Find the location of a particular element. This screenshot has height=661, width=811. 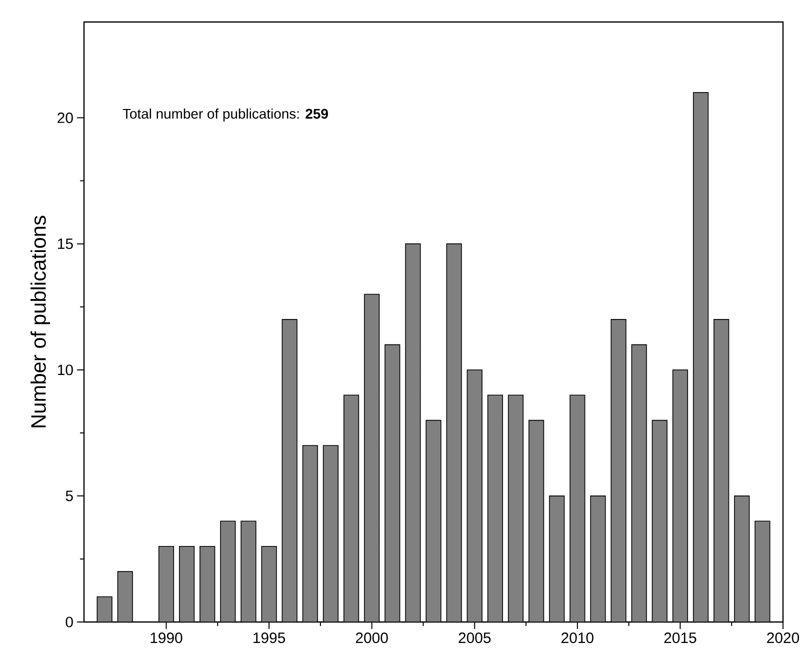

x-tick-label: 2010 is located at coordinates (578, 638).